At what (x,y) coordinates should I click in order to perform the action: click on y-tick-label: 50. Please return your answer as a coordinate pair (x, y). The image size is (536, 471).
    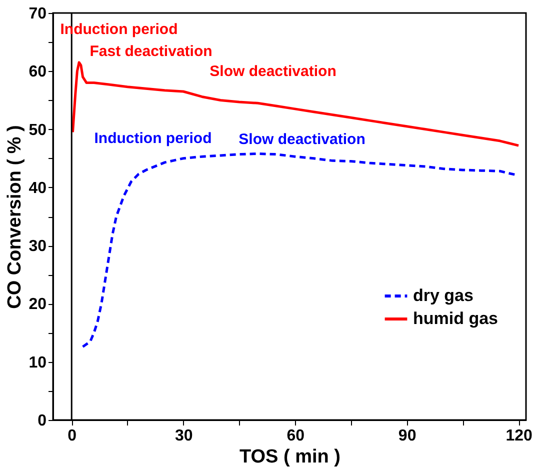
    Looking at the image, I should click on (37, 130).